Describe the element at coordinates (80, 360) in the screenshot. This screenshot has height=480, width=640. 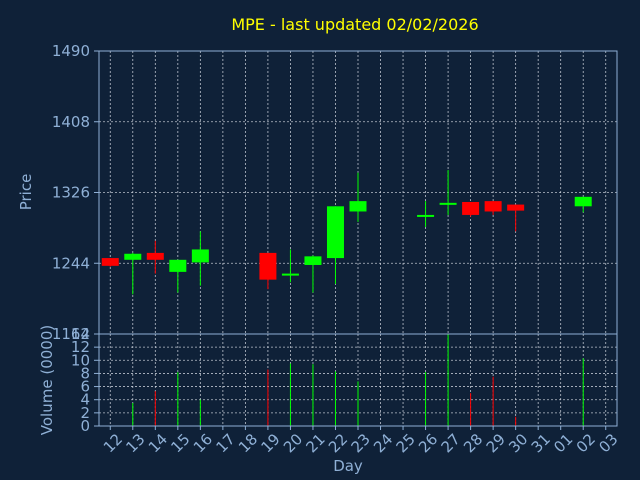
I see `volume-tick-label: 10` at that location.